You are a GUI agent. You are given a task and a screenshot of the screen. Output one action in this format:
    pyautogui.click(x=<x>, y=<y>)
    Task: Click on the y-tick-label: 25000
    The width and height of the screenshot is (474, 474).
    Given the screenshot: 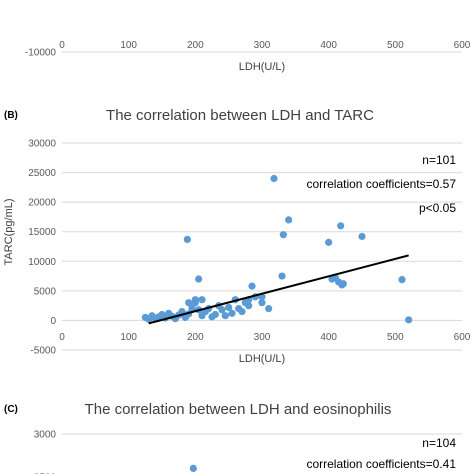 What is the action you would take?
    pyautogui.click(x=42, y=173)
    